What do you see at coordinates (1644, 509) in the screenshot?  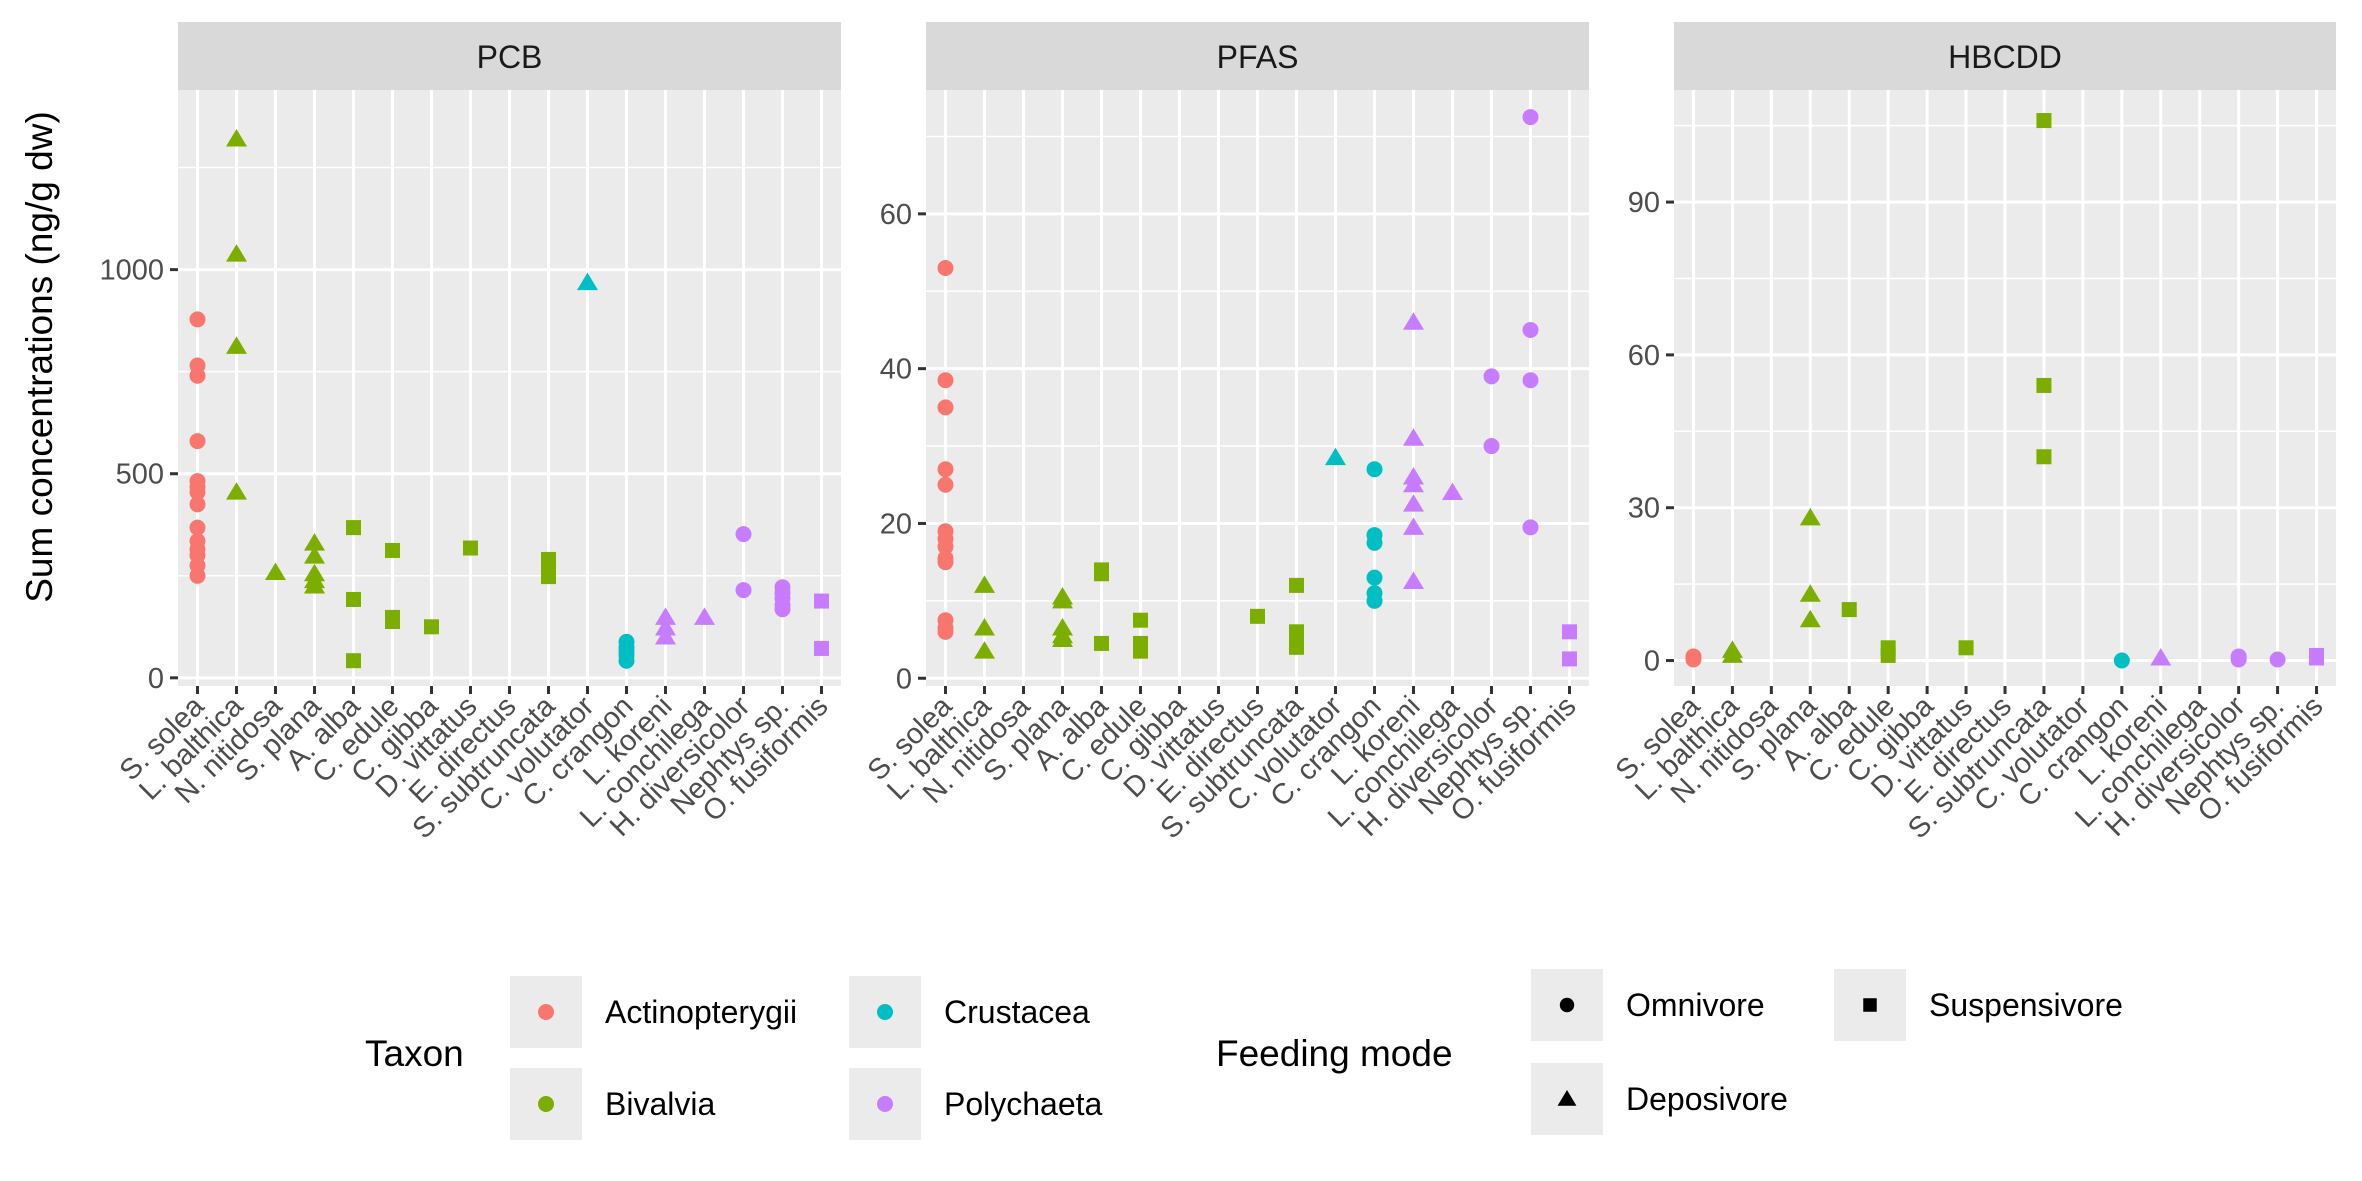 I see `y-tick-label: 30` at bounding box center [1644, 509].